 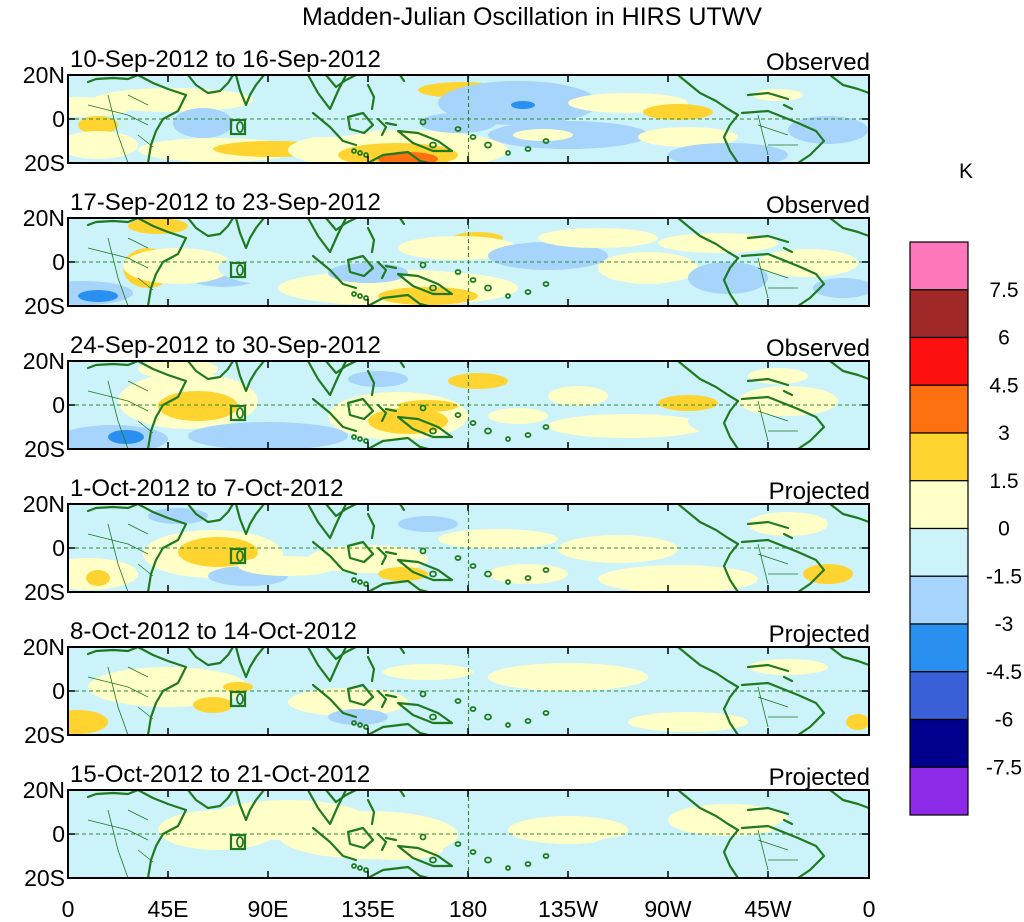 I want to click on longitude-label: 45W, so click(x=768, y=909).